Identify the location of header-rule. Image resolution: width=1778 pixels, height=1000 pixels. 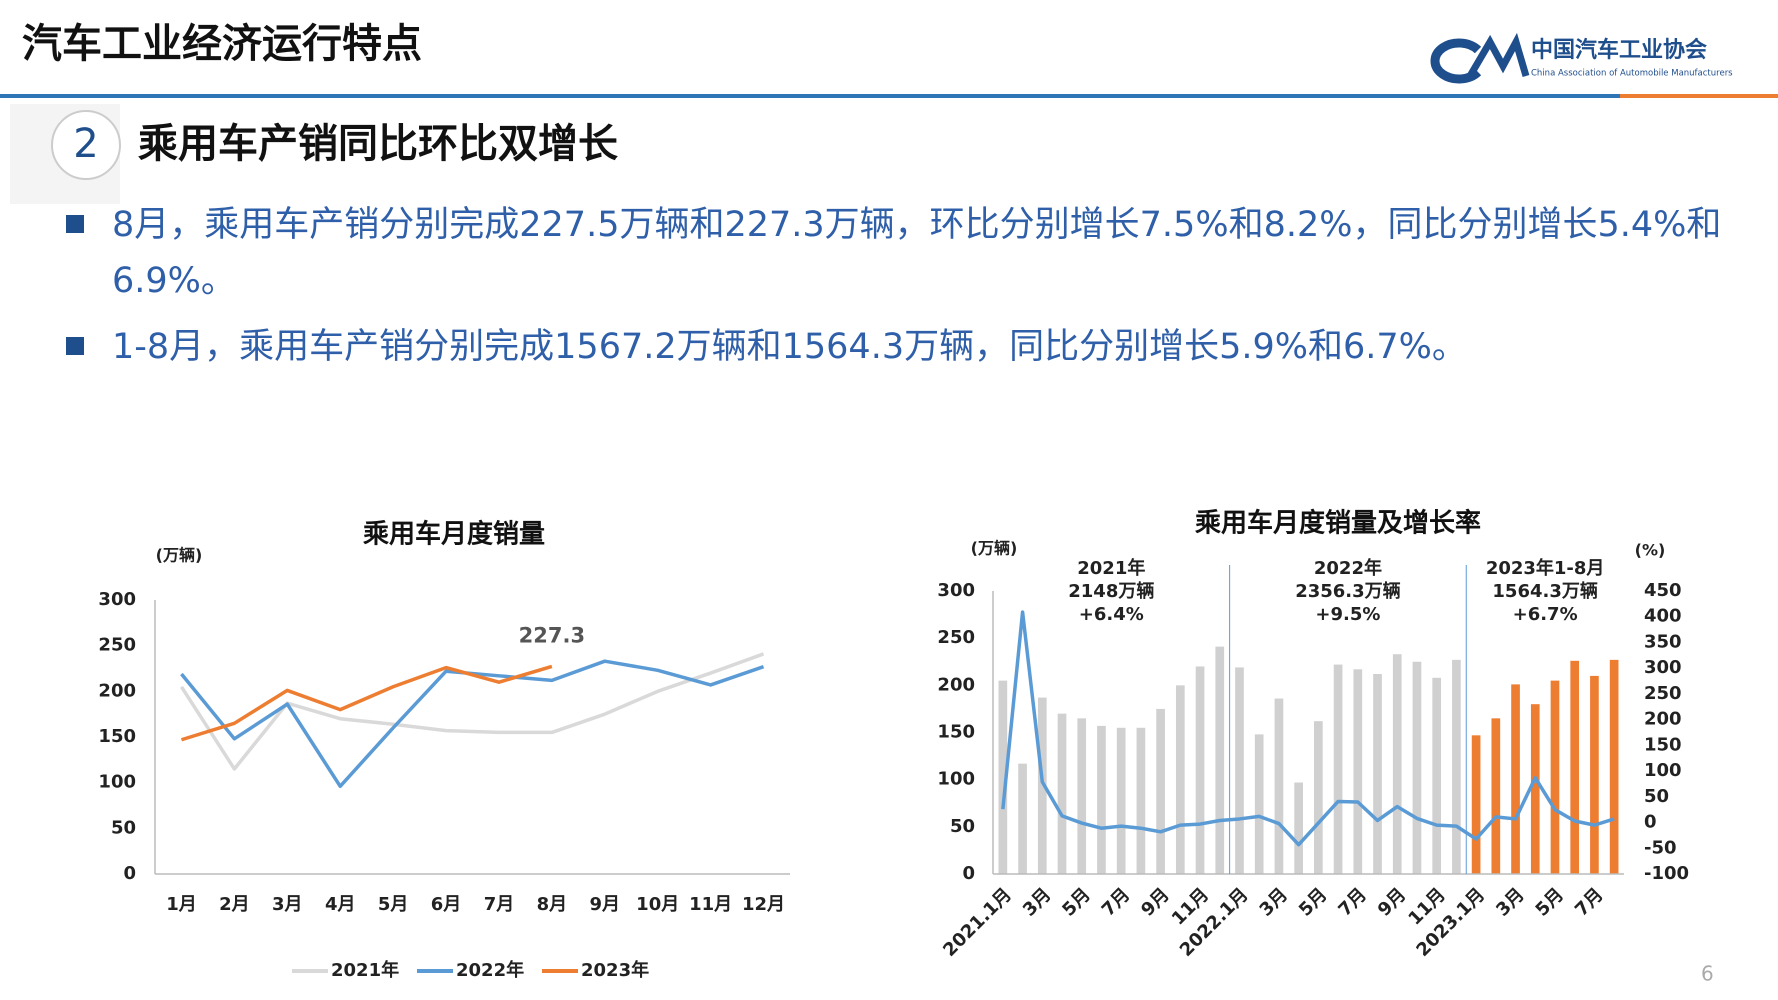
(810, 96).